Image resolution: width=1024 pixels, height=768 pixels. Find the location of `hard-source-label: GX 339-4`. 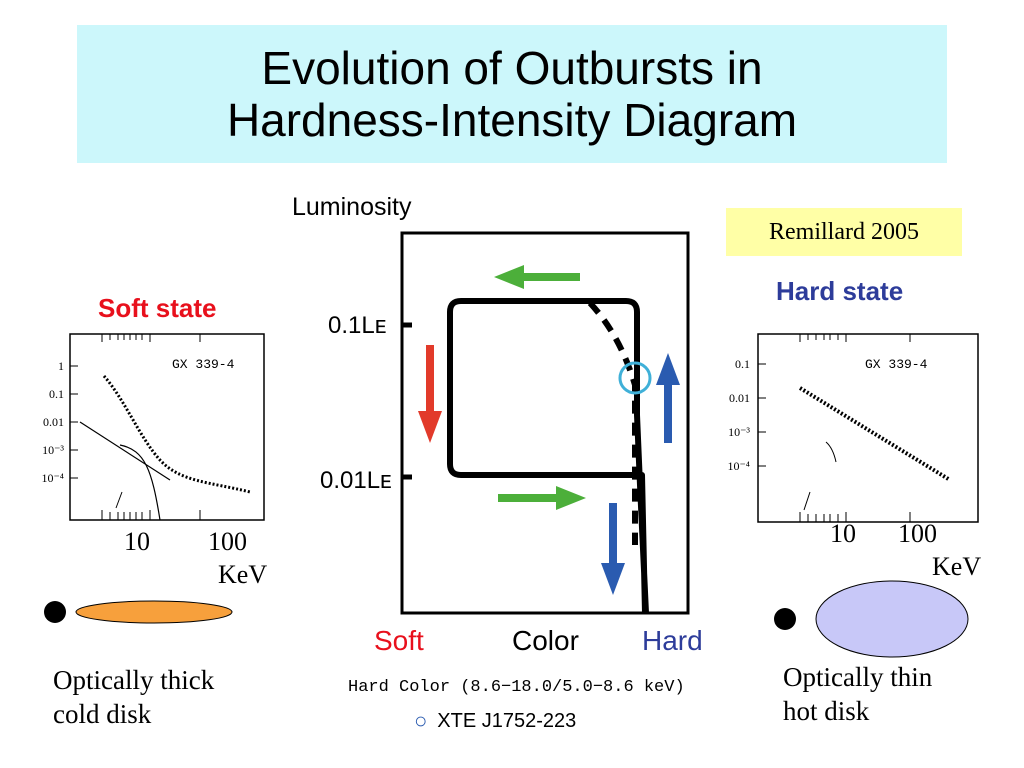

hard-source-label: GX 339-4 is located at coordinates (896, 364).